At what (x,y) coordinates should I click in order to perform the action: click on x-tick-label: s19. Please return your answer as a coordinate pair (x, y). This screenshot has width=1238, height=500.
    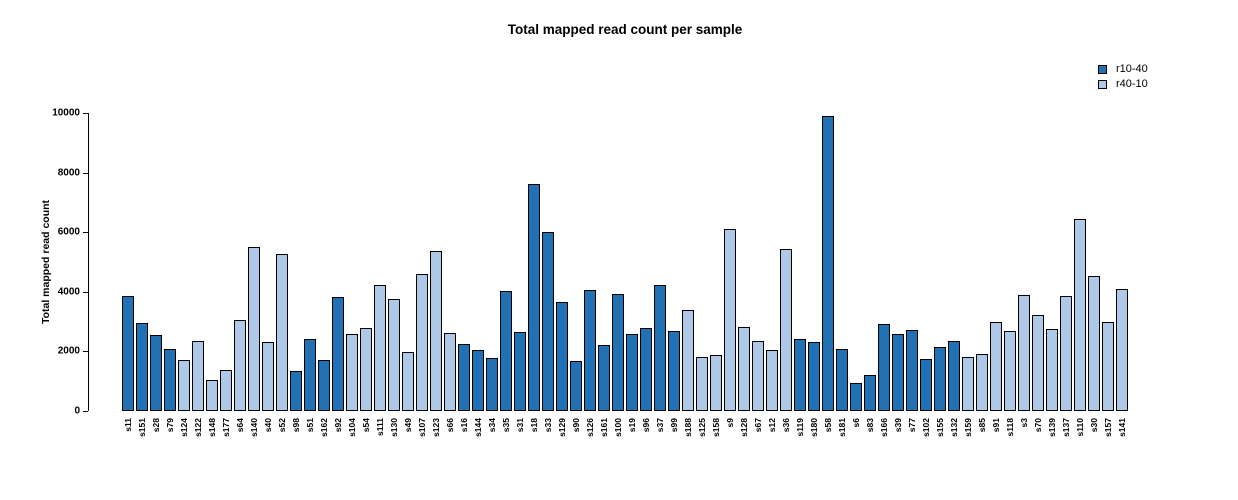
    Looking at the image, I should click on (631, 425).